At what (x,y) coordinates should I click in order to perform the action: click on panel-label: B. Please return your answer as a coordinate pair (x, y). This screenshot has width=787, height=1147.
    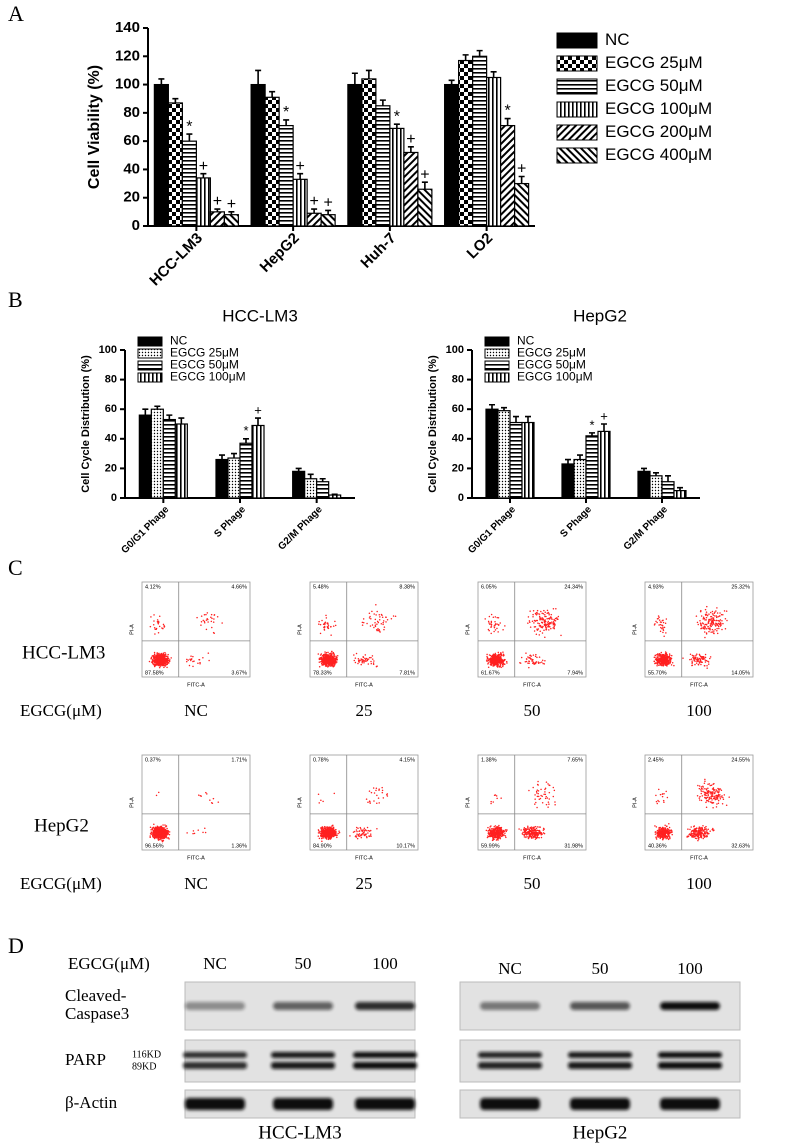
    Looking at the image, I should click on (15, 299).